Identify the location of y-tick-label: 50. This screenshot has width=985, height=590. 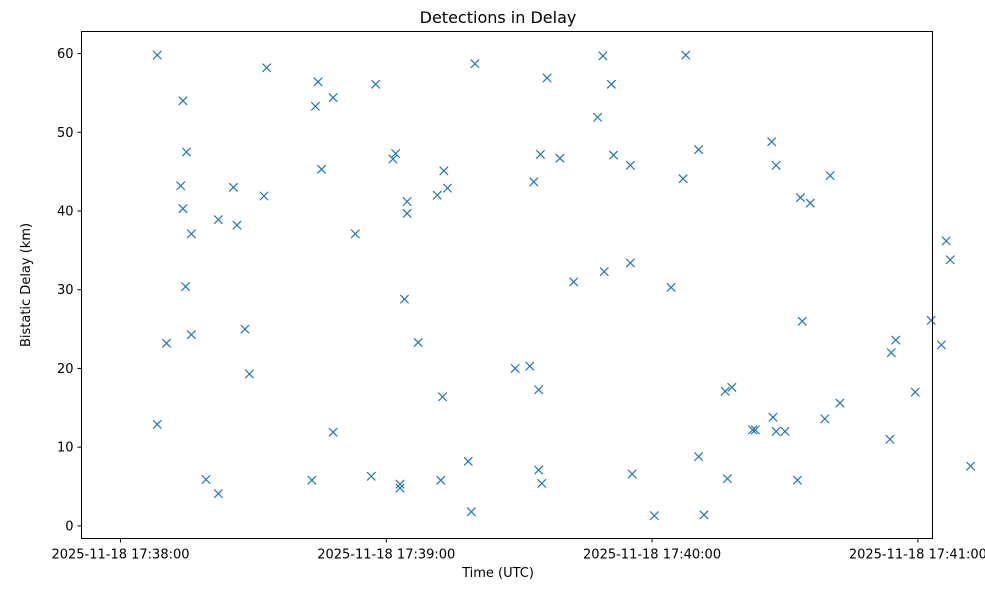
(65, 133).